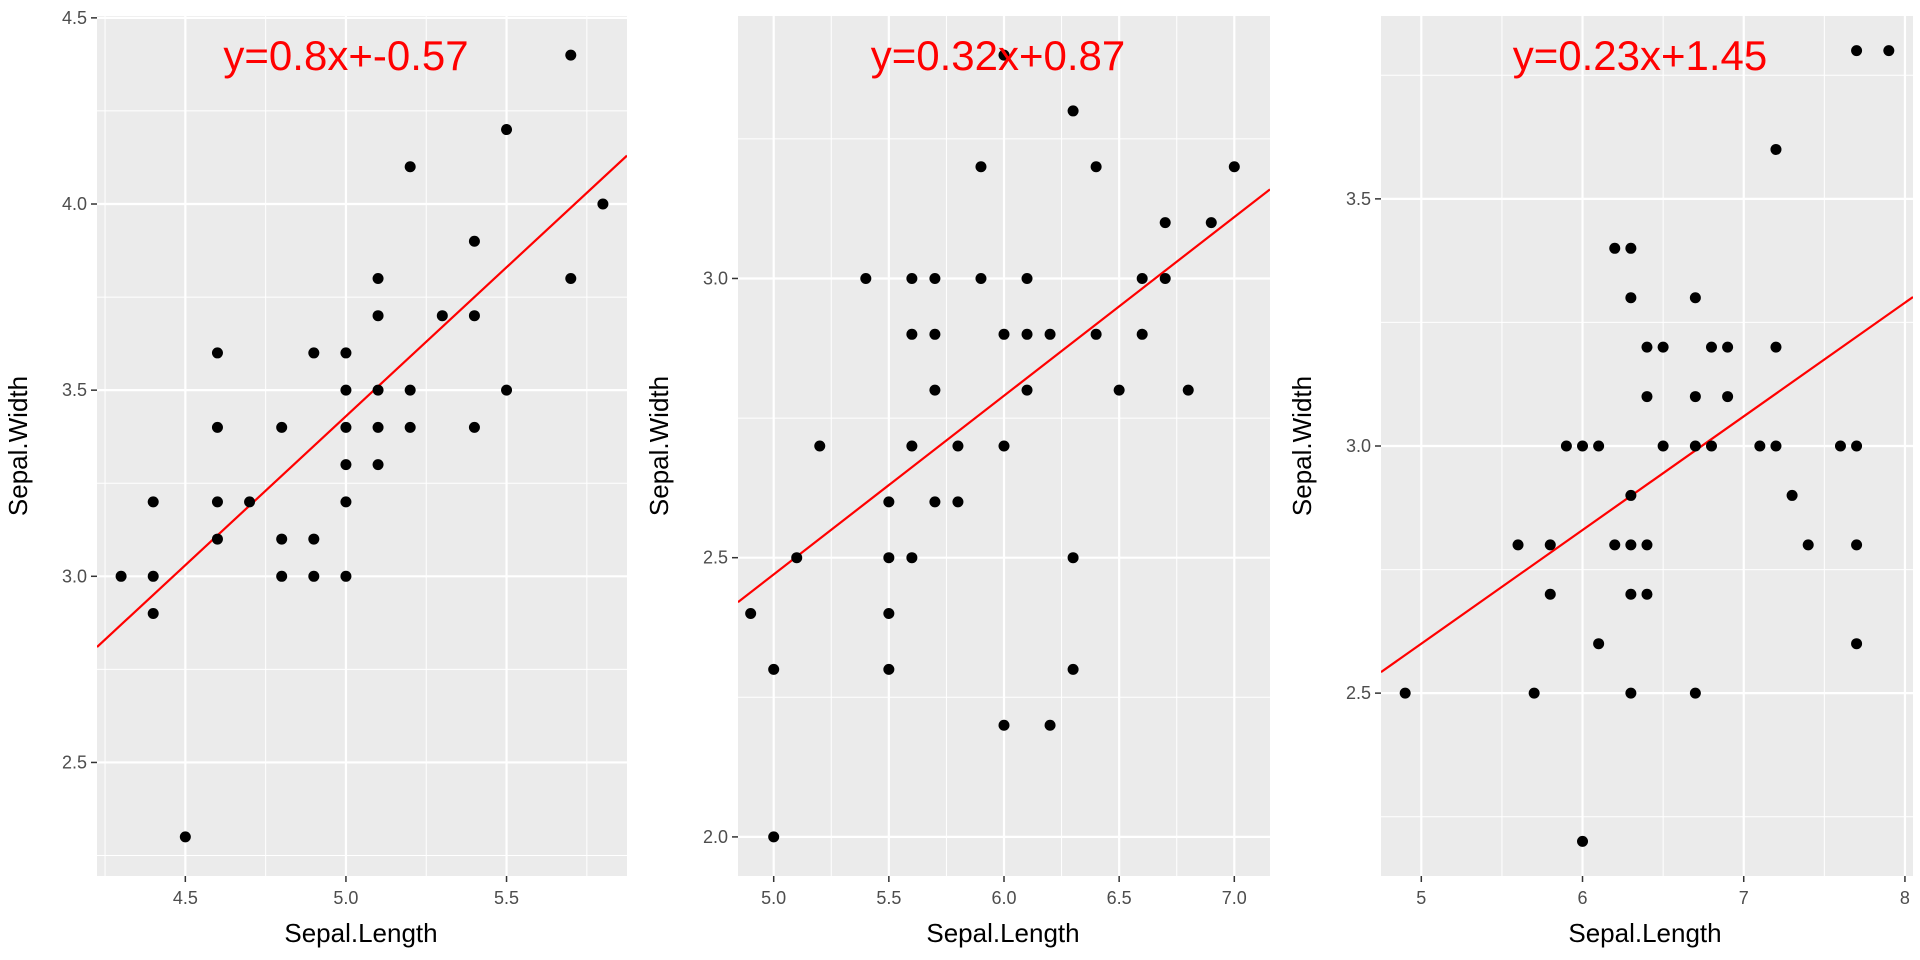  I want to click on x-axis-title: Sepal.Length, so click(1644, 933).